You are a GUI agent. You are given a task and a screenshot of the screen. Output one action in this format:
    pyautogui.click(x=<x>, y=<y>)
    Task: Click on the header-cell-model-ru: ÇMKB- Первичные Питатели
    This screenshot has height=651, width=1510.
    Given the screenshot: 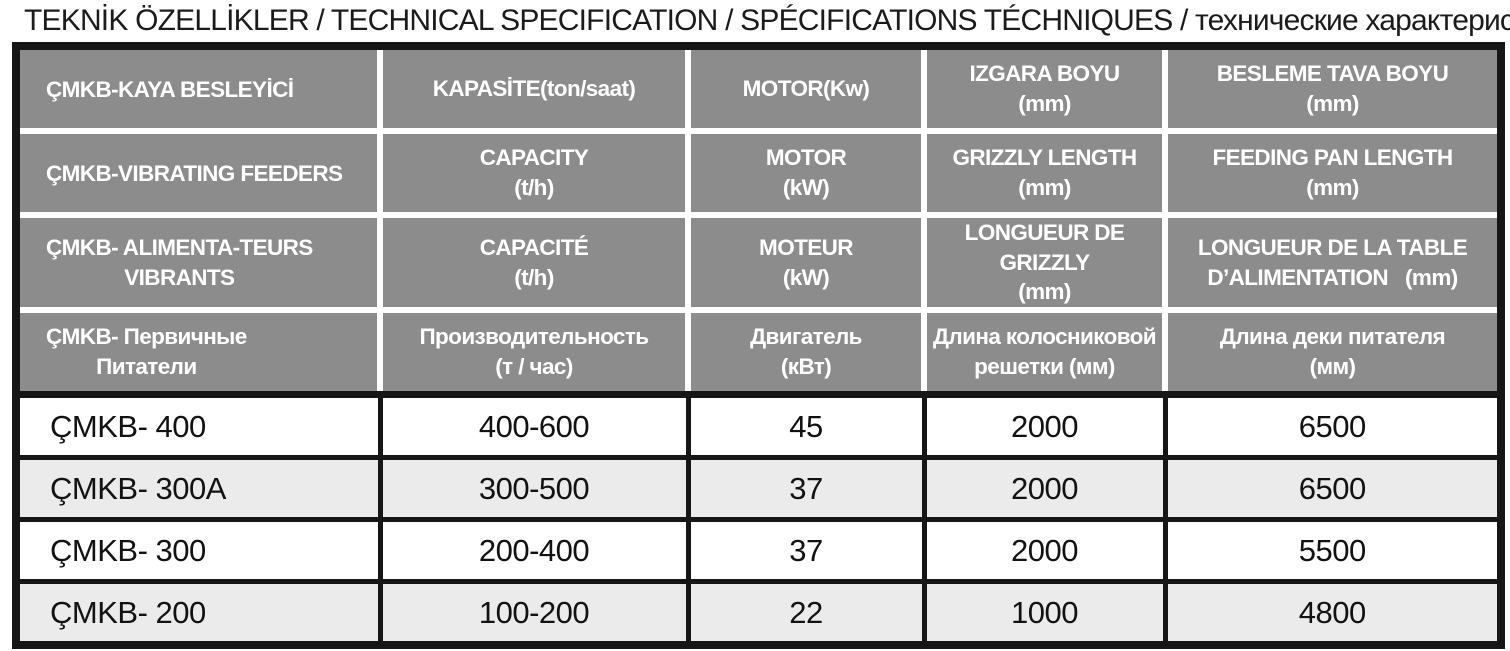 What is the action you would take?
    pyautogui.click(x=198, y=352)
    